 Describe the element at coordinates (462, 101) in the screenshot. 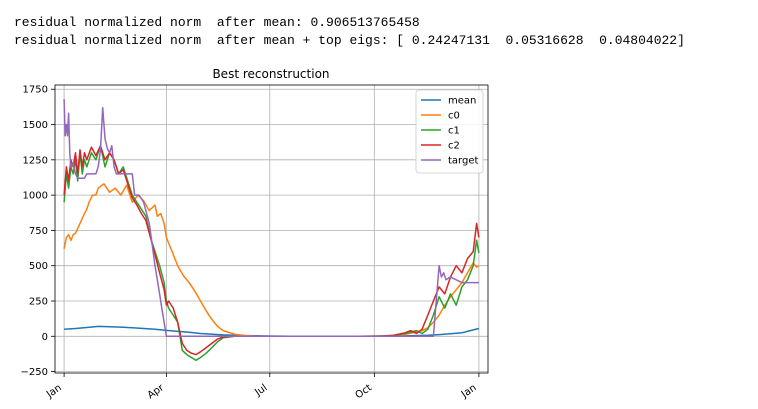

I see `legend-label-mean: mean` at that location.